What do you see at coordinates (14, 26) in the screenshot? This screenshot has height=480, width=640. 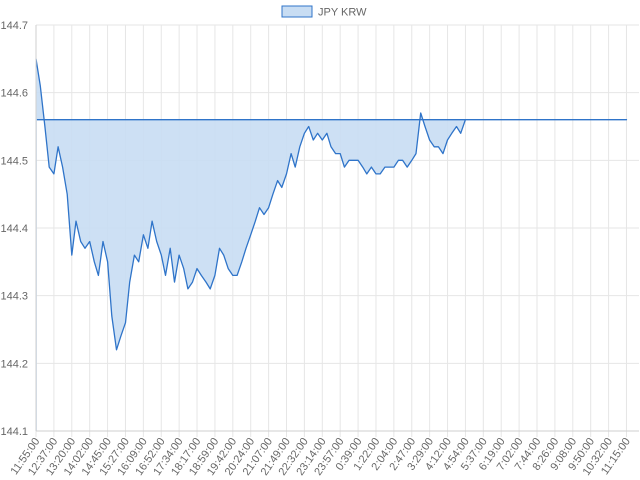 I see `y-tick-label: 144.7` at bounding box center [14, 26].